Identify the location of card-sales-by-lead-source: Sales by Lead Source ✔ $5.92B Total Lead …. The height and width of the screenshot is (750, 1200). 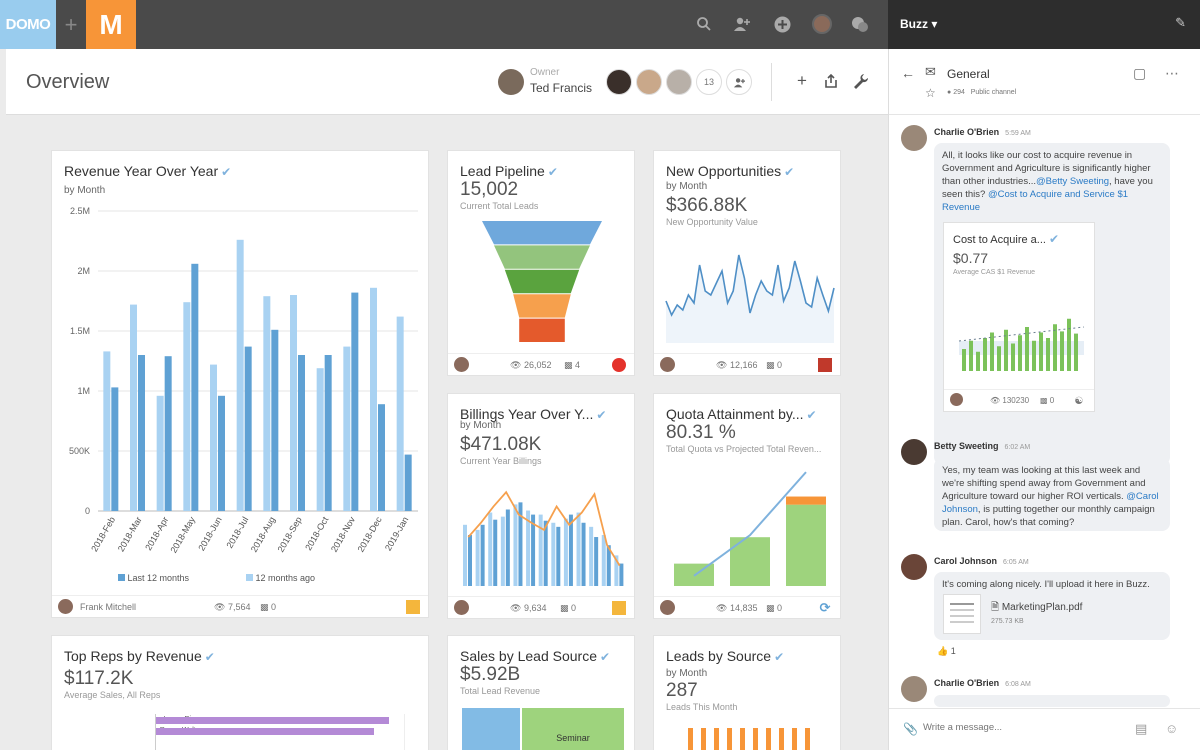
(541, 692).